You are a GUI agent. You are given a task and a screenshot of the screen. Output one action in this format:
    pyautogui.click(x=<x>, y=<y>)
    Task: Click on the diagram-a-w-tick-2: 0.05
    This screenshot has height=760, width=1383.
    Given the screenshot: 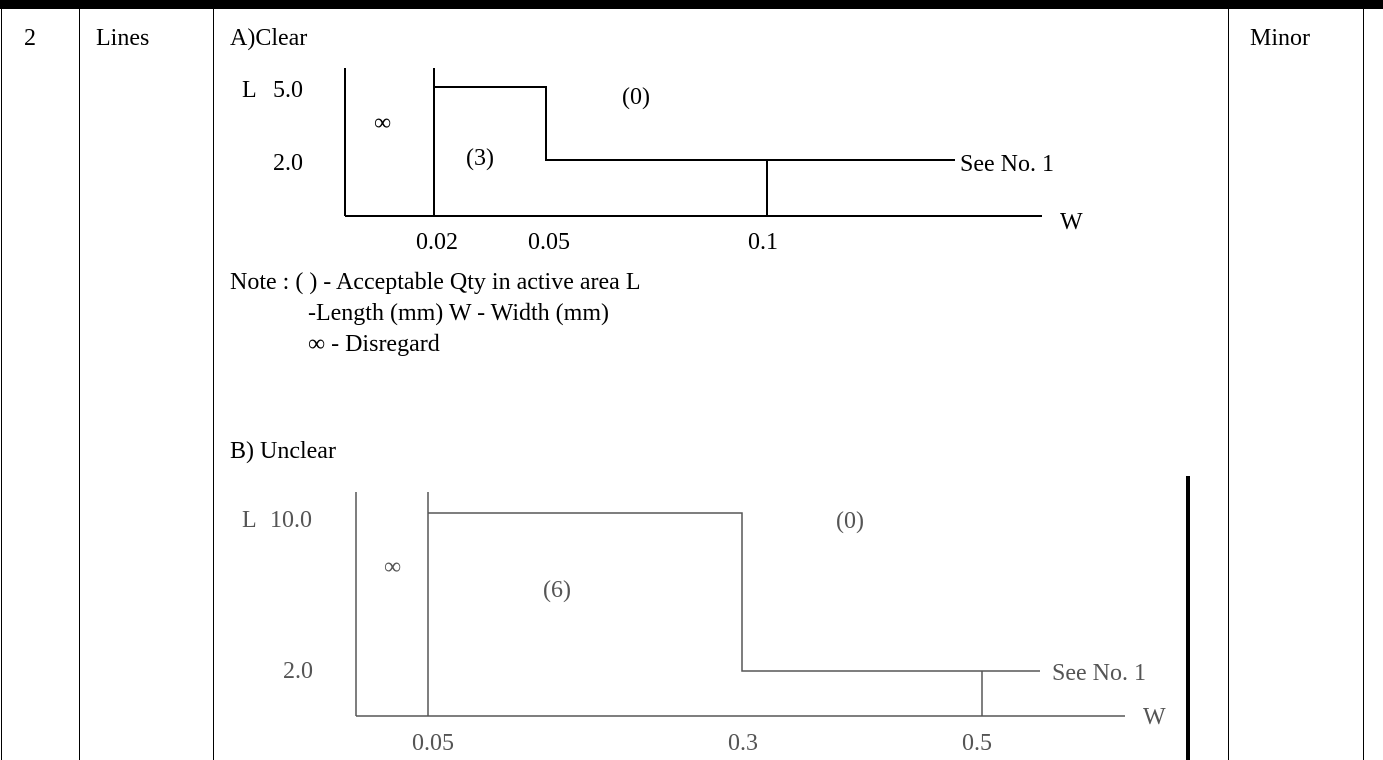 What is the action you would take?
    pyautogui.click(x=549, y=242)
    